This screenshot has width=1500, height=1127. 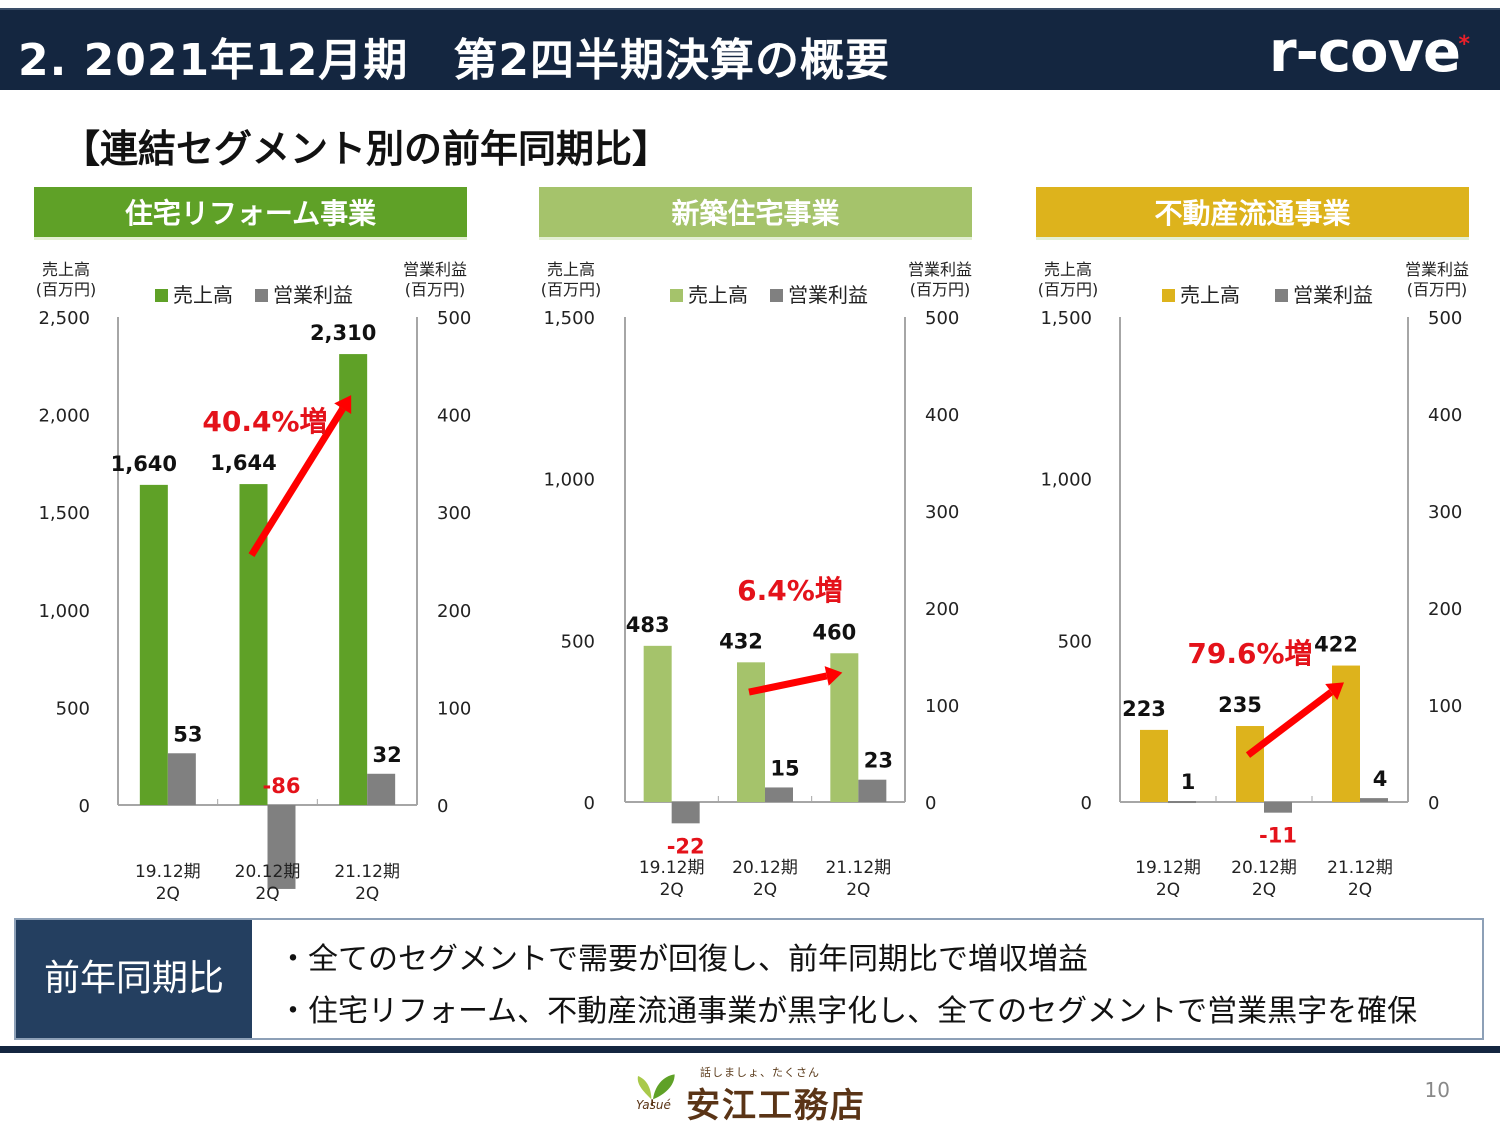 I want to click on growth-annotation: 40.4%増, so click(x=264, y=421).